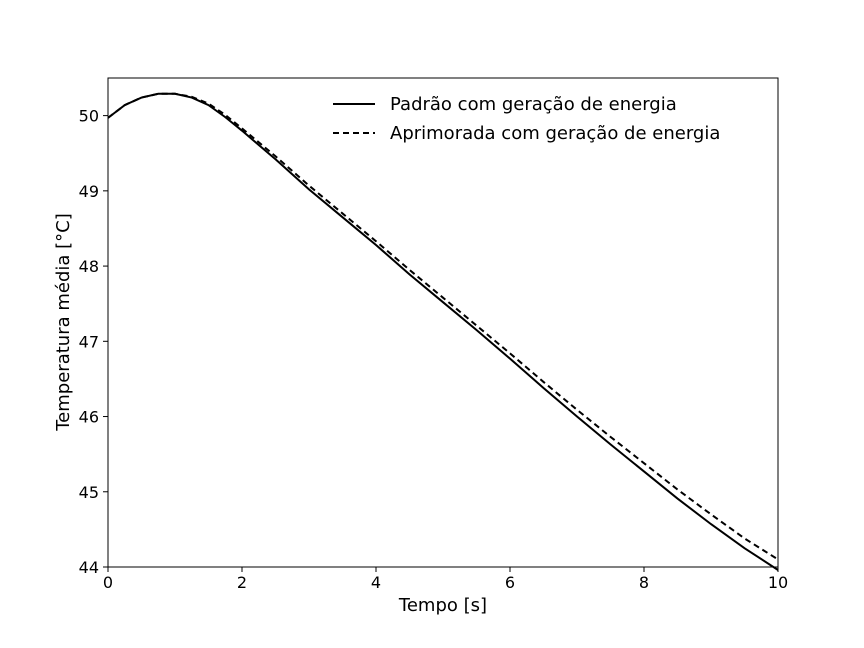 This screenshot has width=864, height=648. Describe the element at coordinates (445, 579) in the screenshot. I see `x-axis-ticks: 0 2 4 6 8 10` at that location.